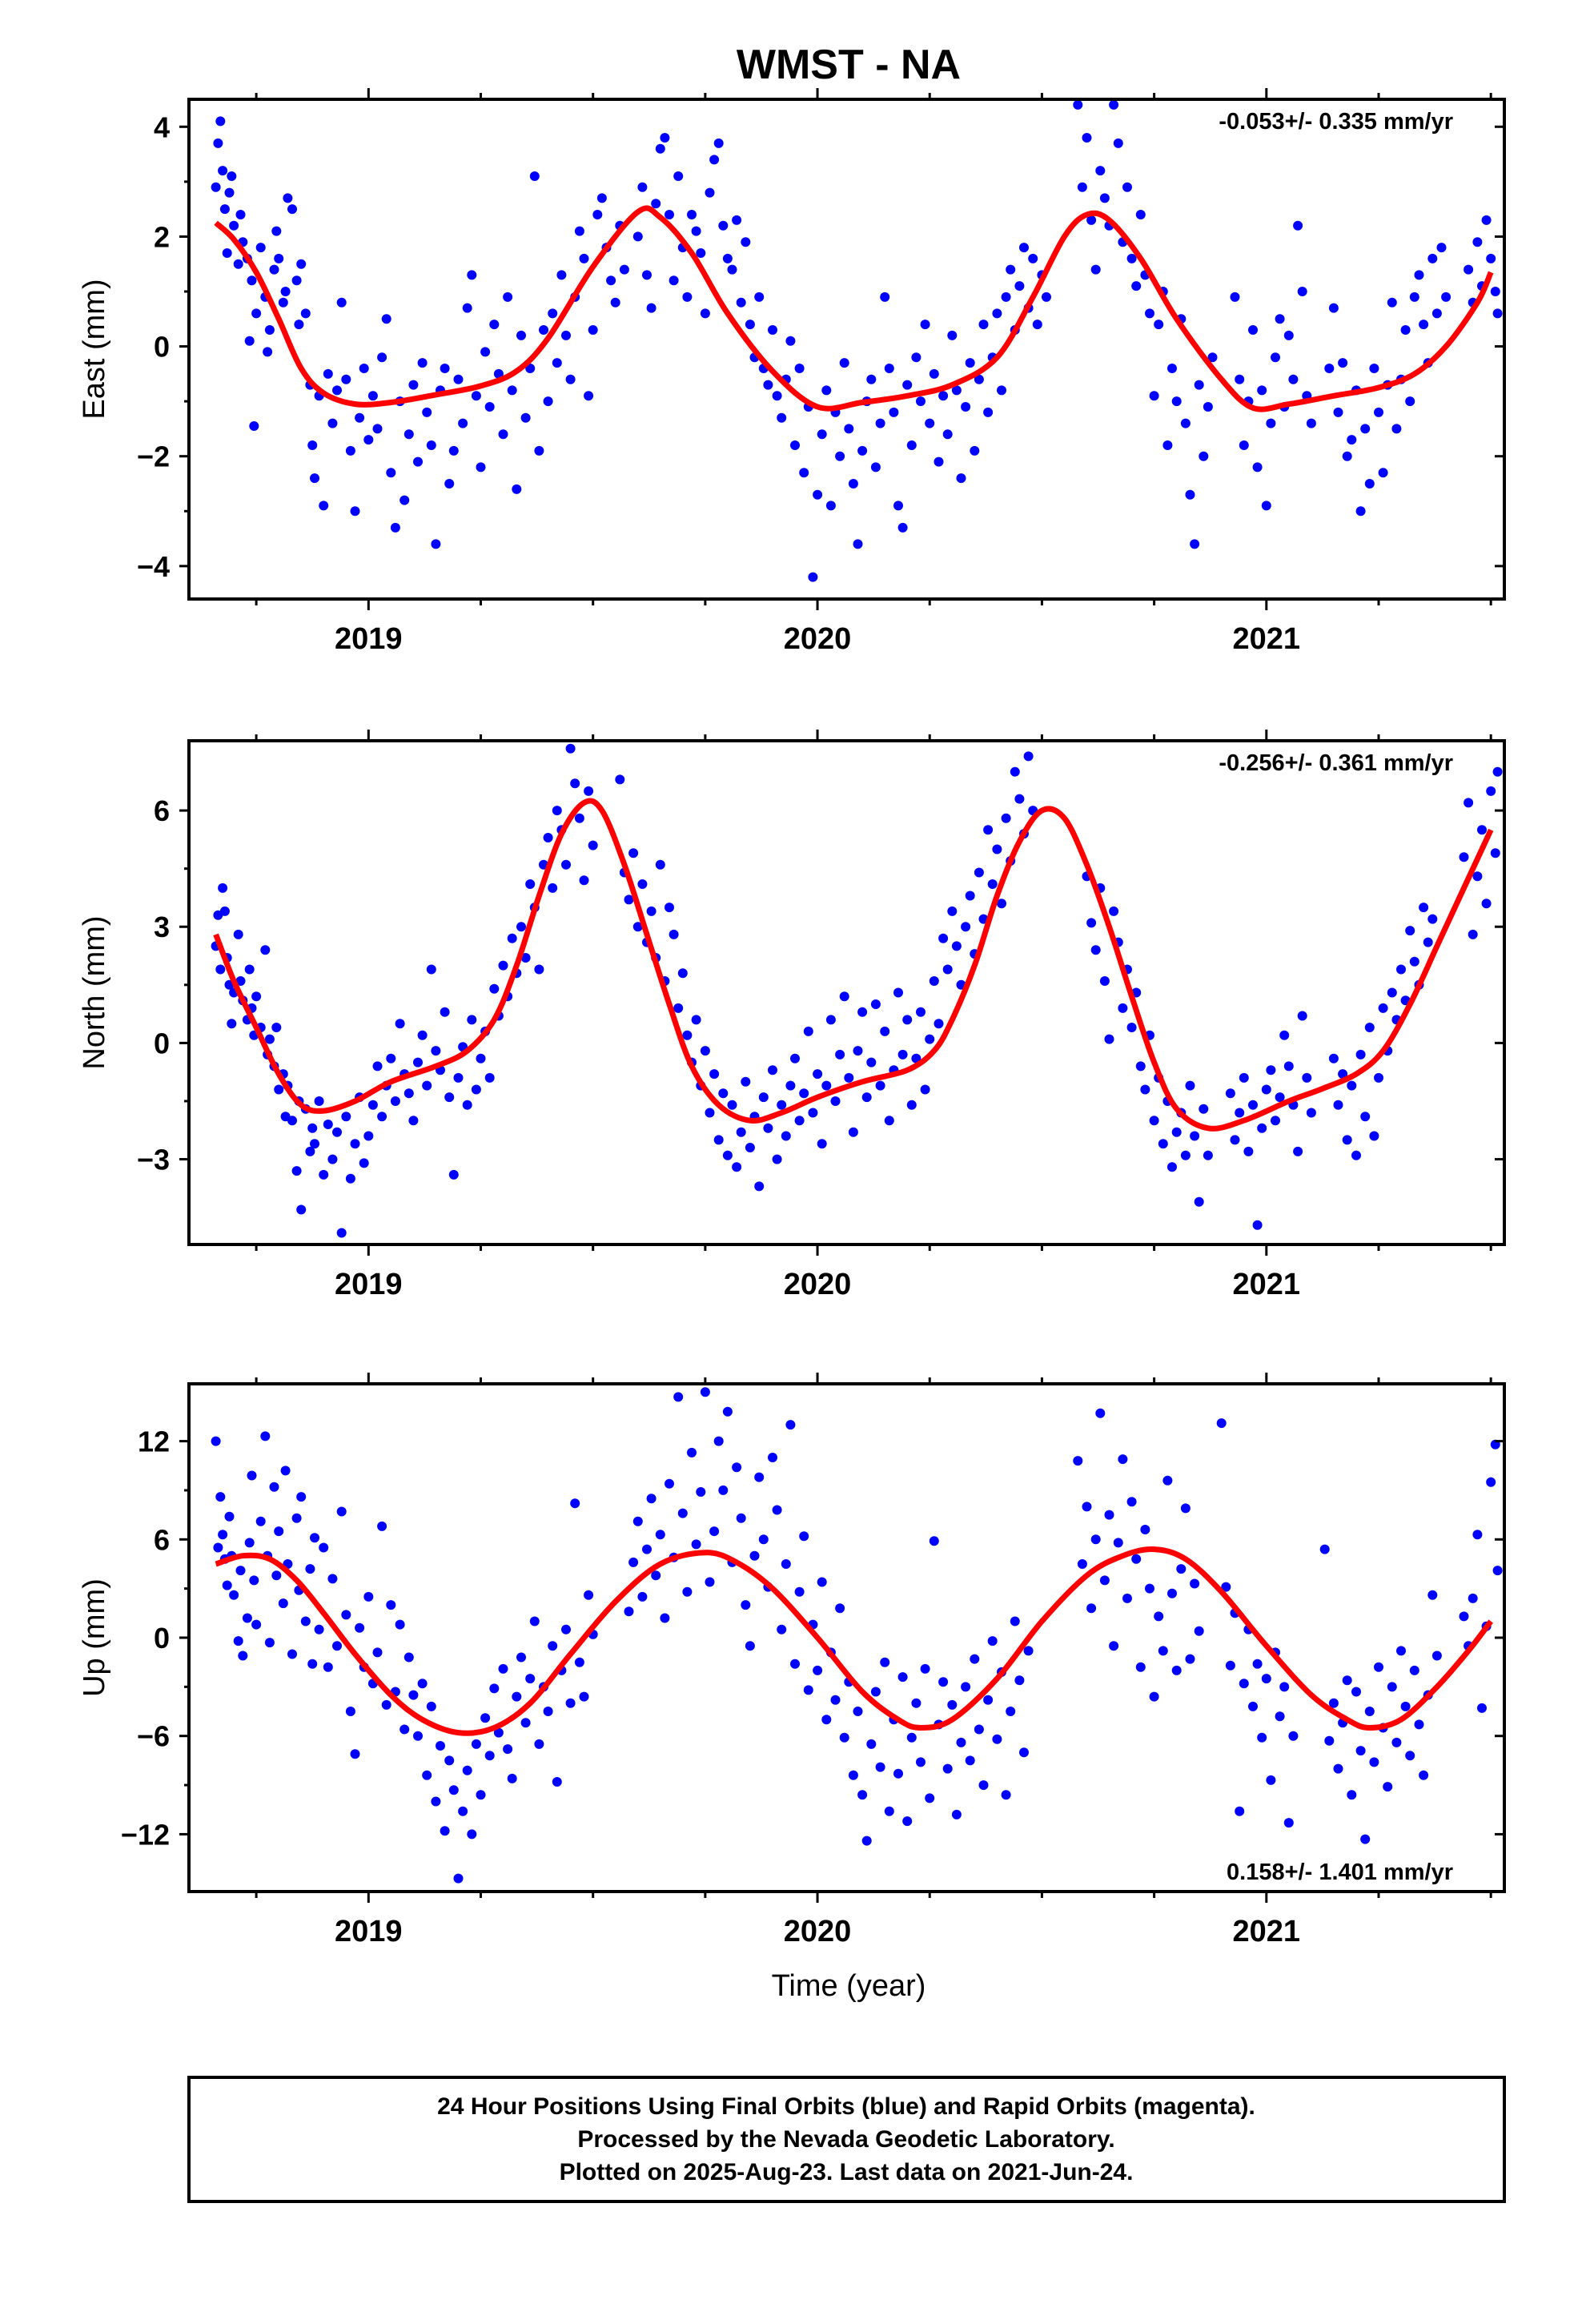  What do you see at coordinates (849, 65) in the screenshot?
I see `chart-title: WMST - NA` at bounding box center [849, 65].